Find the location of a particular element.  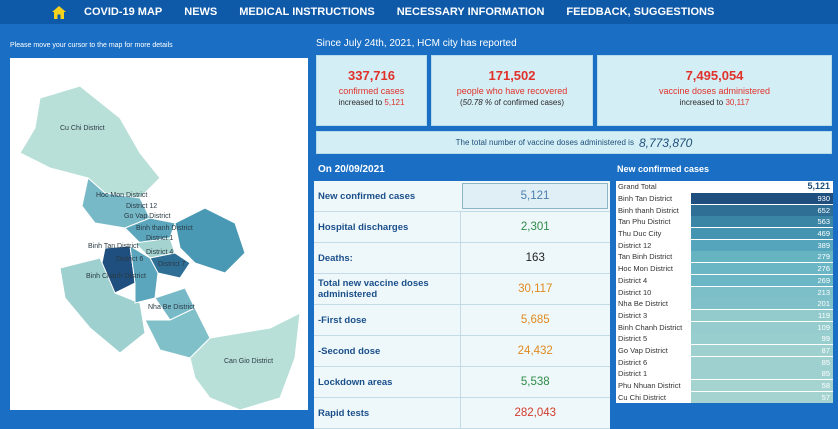

recovered-percent: (50.78 % of confirmed cases) is located at coordinates (512, 102).